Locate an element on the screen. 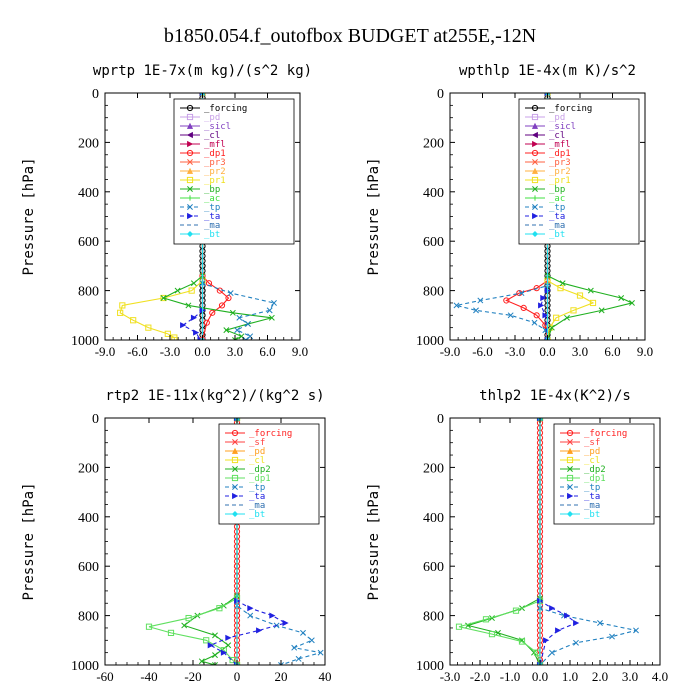 This screenshot has height=700, width=700. chart-title: thlp2 1E-4x(K^2)/s is located at coordinates (555, 396).